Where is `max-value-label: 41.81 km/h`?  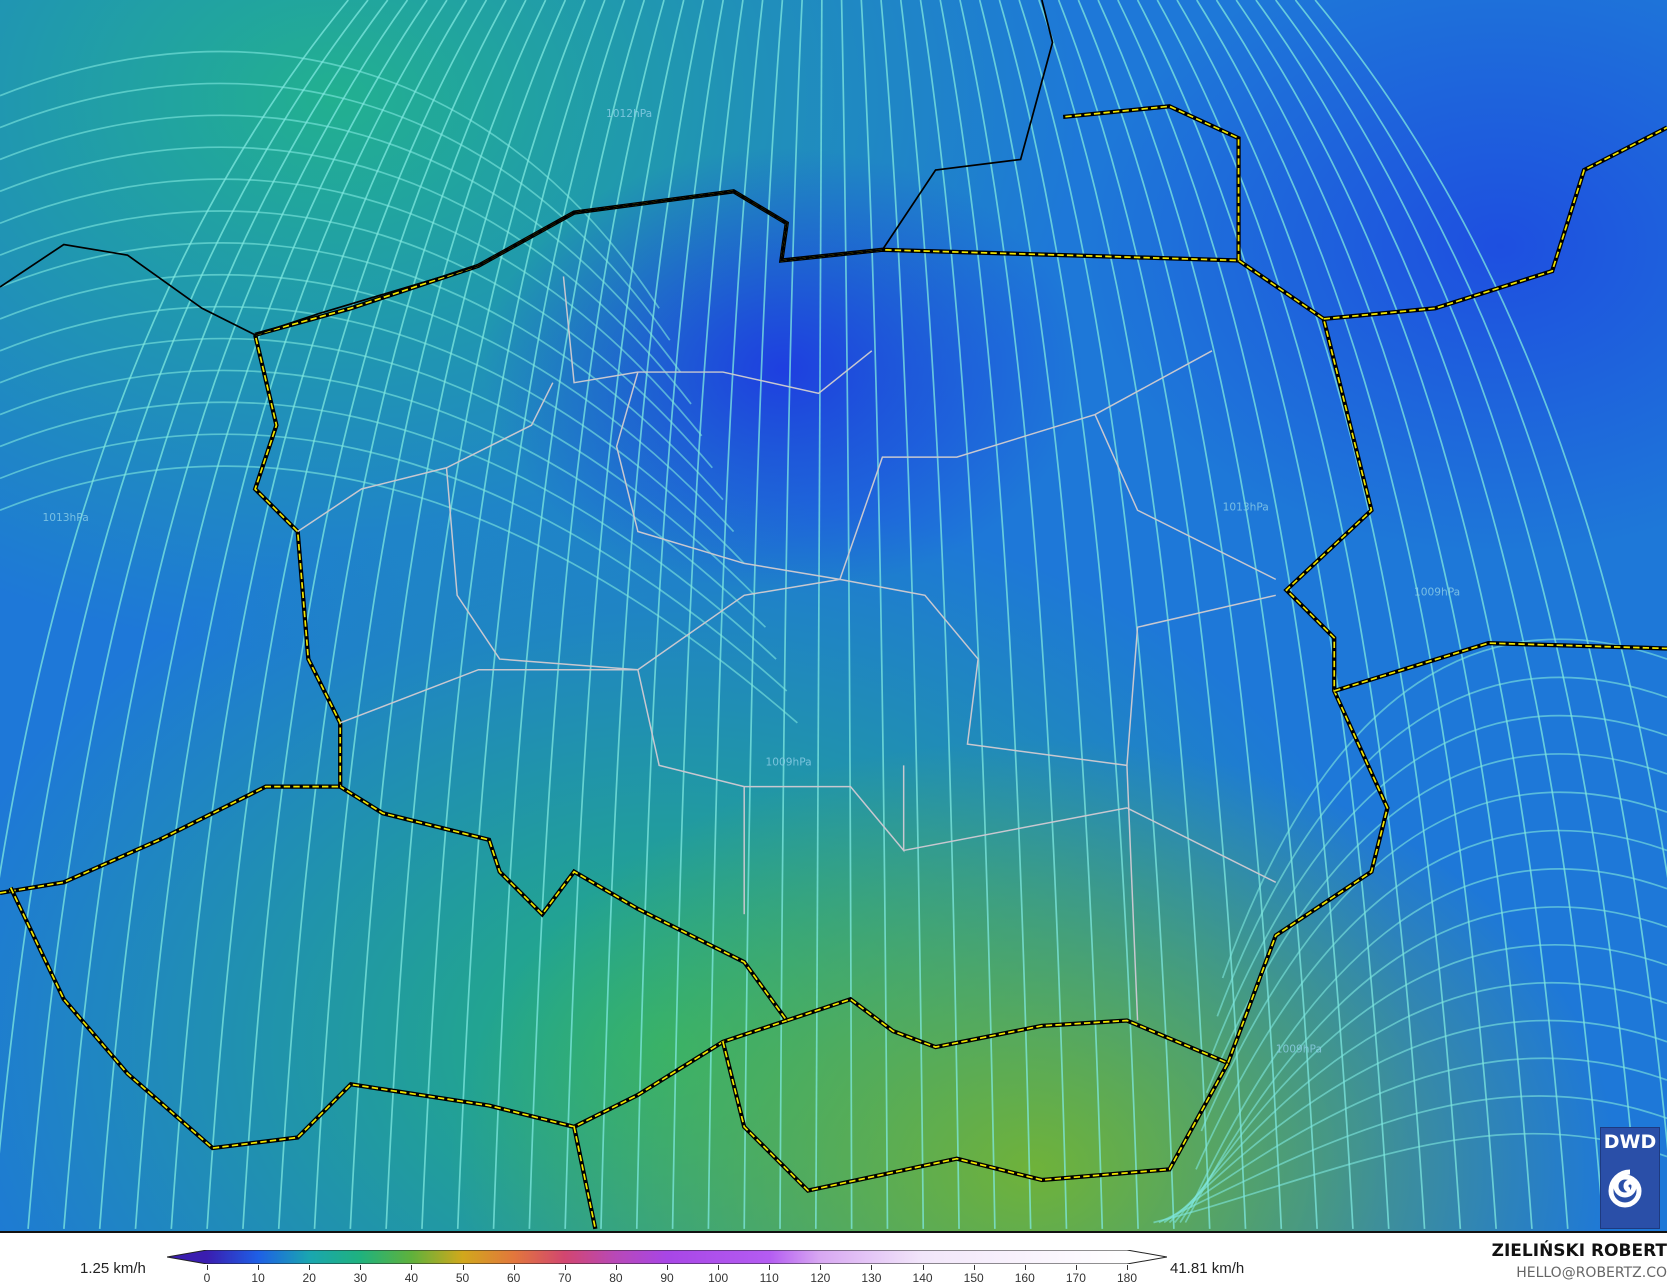
max-value-label: 41.81 km/h is located at coordinates (1207, 1268).